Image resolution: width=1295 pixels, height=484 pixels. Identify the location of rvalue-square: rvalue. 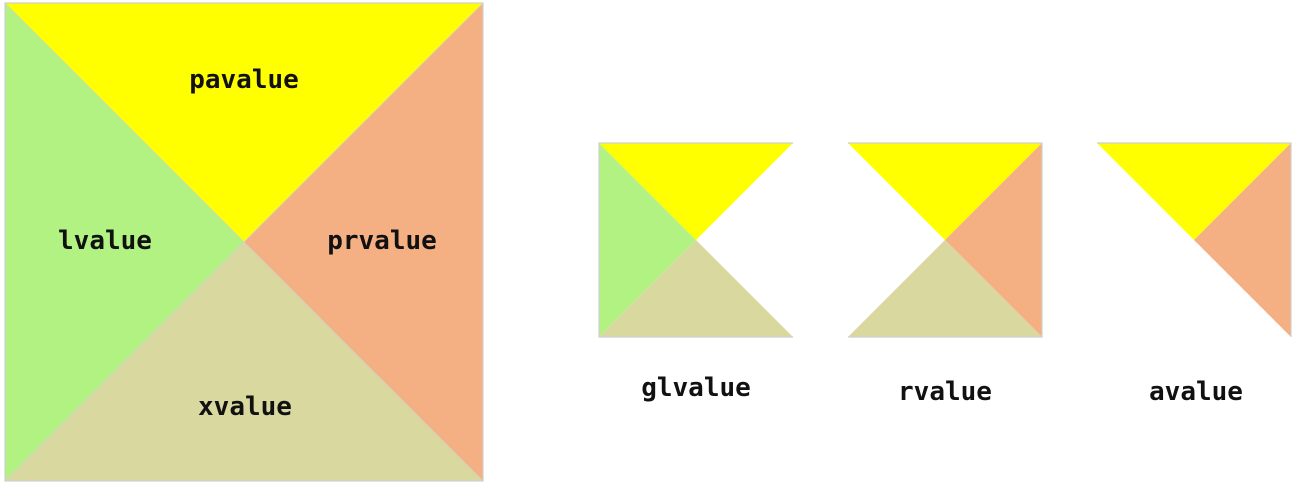
(945, 274).